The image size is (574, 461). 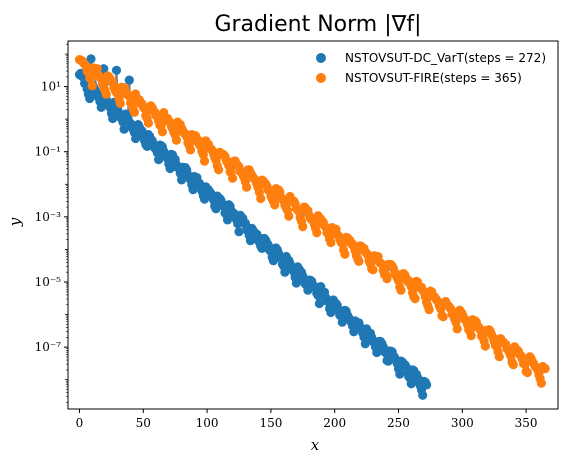 What do you see at coordinates (48, 152) in the screenshot?
I see `y-tick-label: 10⁻¹` at bounding box center [48, 152].